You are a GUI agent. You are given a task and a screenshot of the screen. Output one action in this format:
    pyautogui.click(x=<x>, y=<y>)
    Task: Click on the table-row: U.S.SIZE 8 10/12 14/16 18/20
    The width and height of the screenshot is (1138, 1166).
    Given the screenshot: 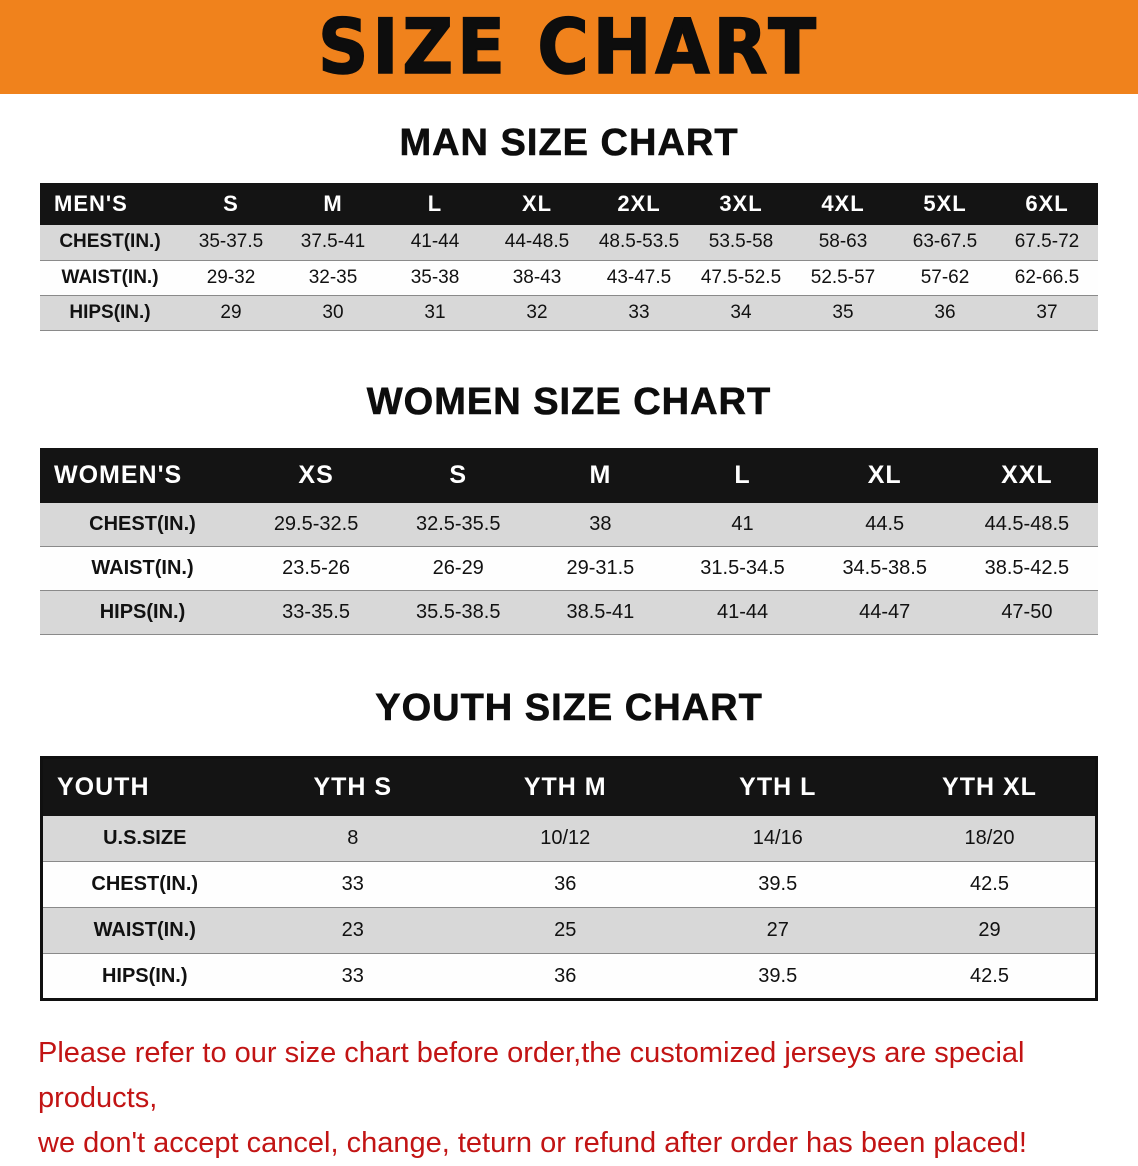 What is the action you would take?
    pyautogui.click(x=569, y=838)
    